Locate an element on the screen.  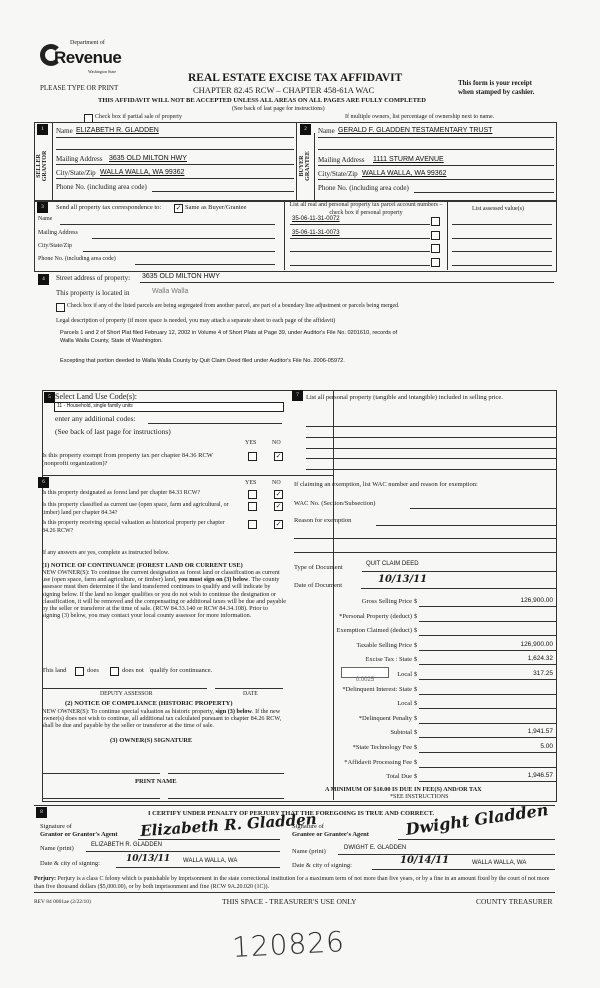
document-date: 10/13/11 is located at coordinates (403, 579).